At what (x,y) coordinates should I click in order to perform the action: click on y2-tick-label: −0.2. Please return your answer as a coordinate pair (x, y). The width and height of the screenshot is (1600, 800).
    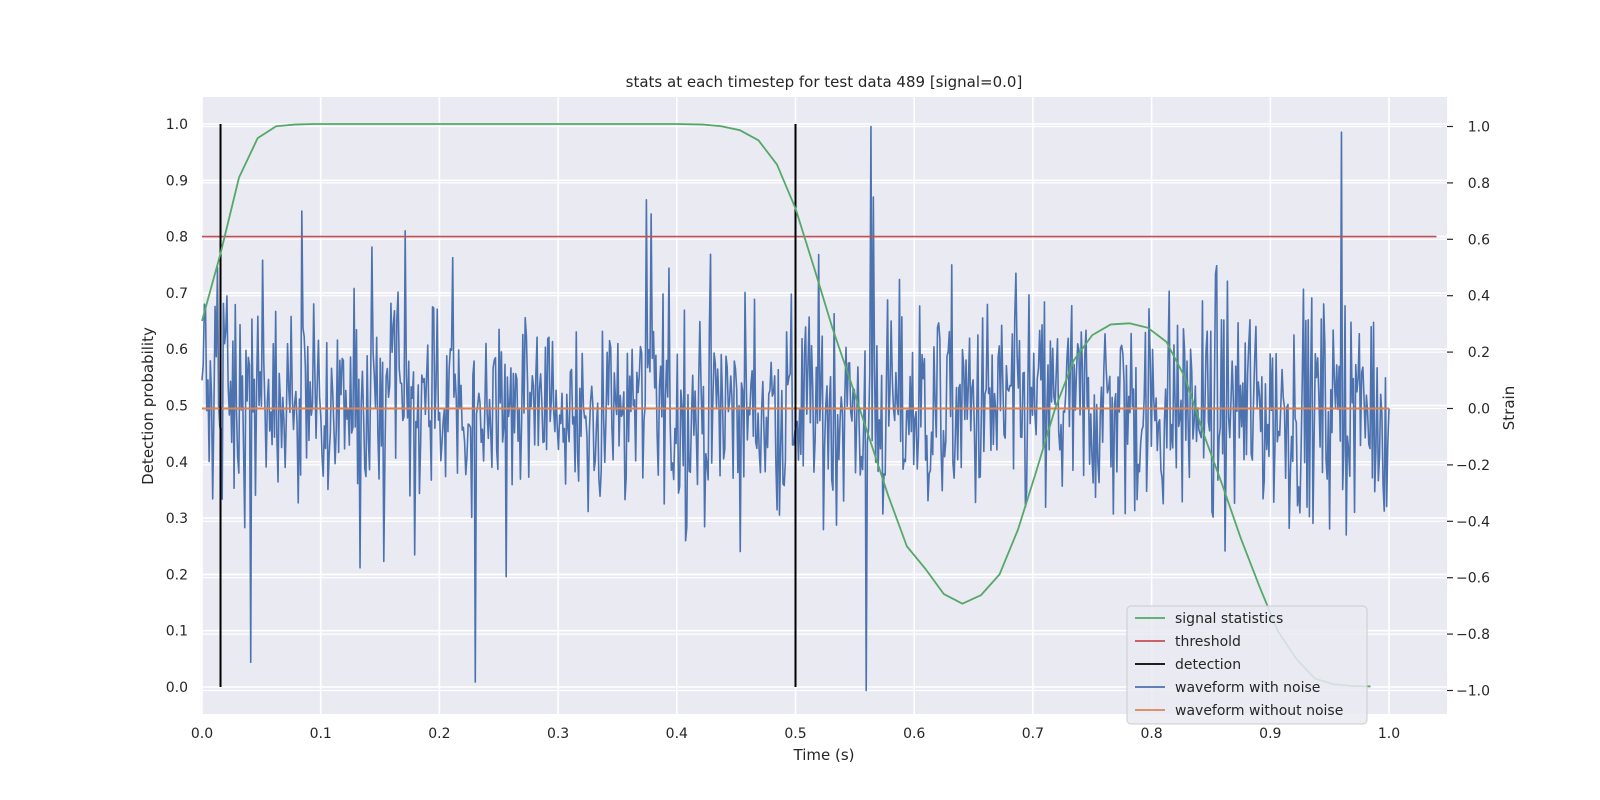
    Looking at the image, I should click on (1473, 466).